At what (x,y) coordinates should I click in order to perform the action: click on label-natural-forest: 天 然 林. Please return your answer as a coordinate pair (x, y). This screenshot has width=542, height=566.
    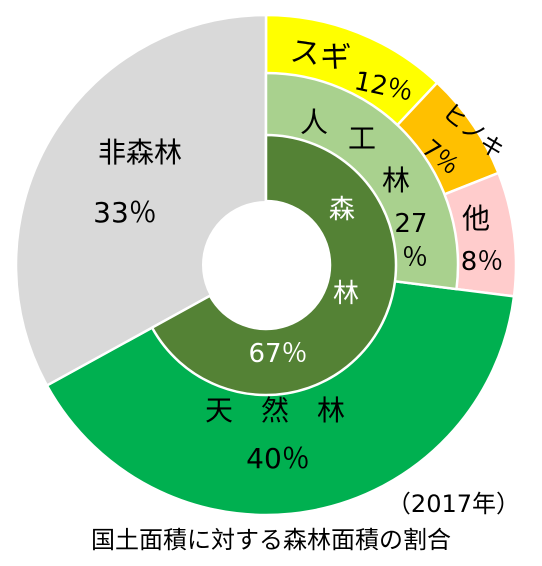
    Looking at the image, I should click on (275, 410).